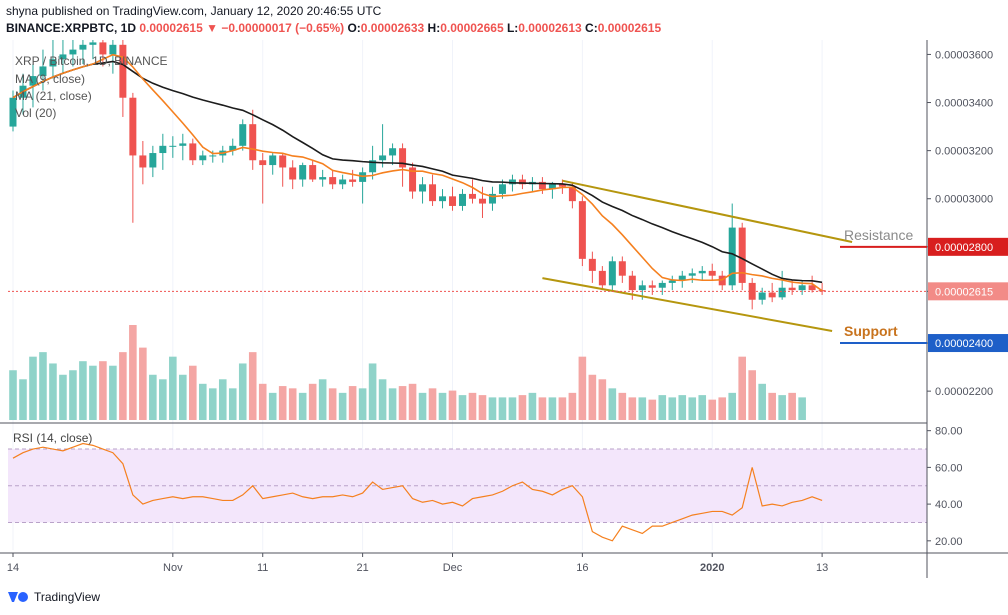  I want to click on rsi-legend: RSI (14, close), so click(53, 438).